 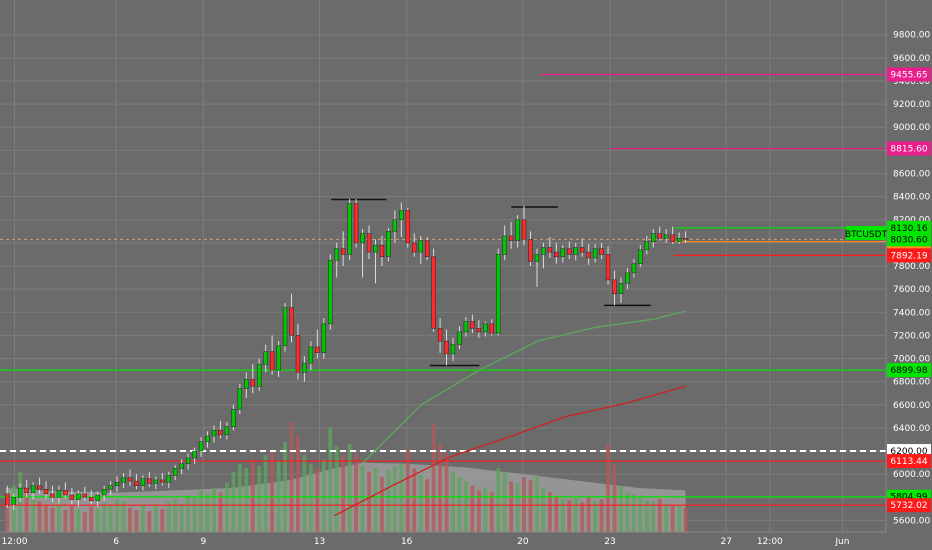 What do you see at coordinates (116, 542) in the screenshot?
I see `time-tick-label: 6` at bounding box center [116, 542].